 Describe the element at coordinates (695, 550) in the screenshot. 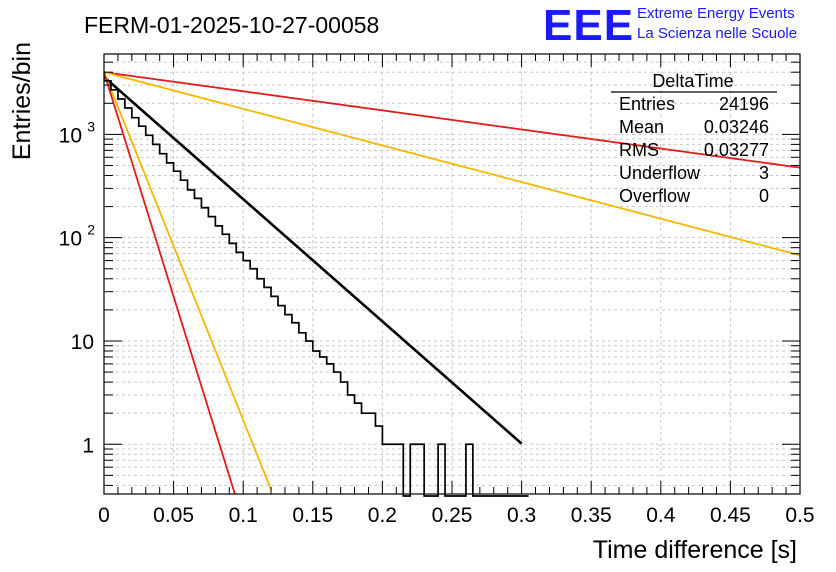

I see `x-axis-label: Time difference [s]` at that location.